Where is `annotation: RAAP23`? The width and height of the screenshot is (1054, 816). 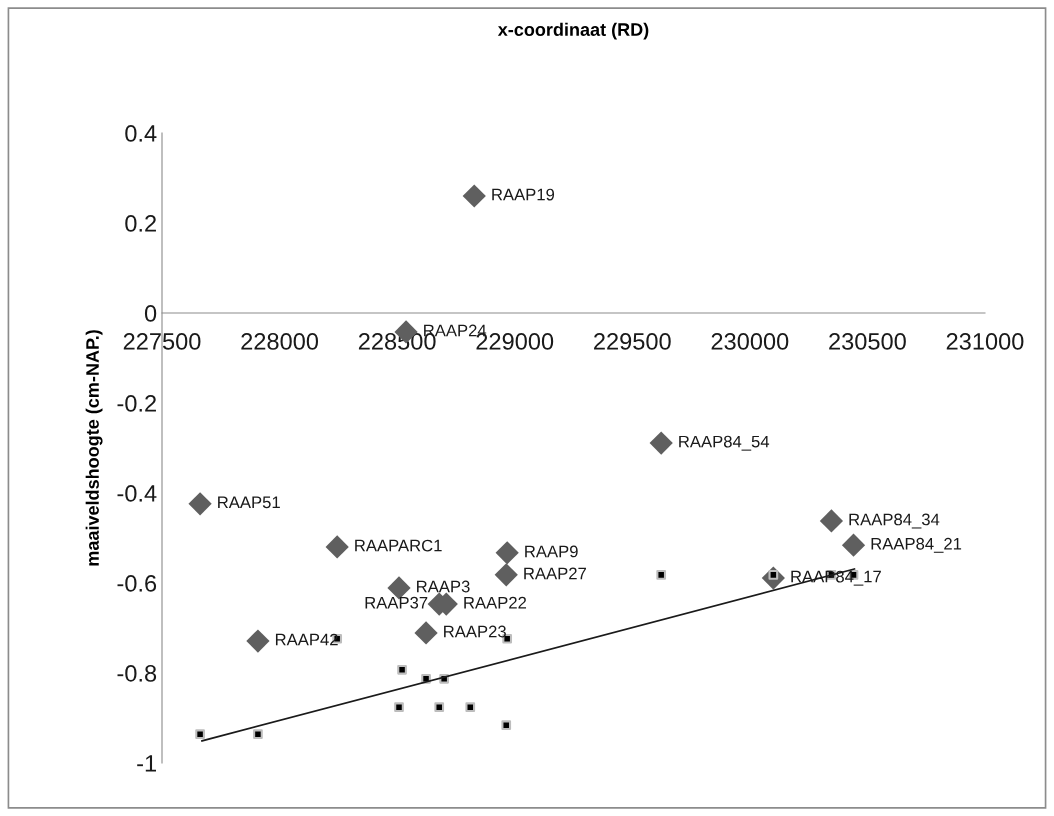 annotation: RAAP23 is located at coordinates (475, 631).